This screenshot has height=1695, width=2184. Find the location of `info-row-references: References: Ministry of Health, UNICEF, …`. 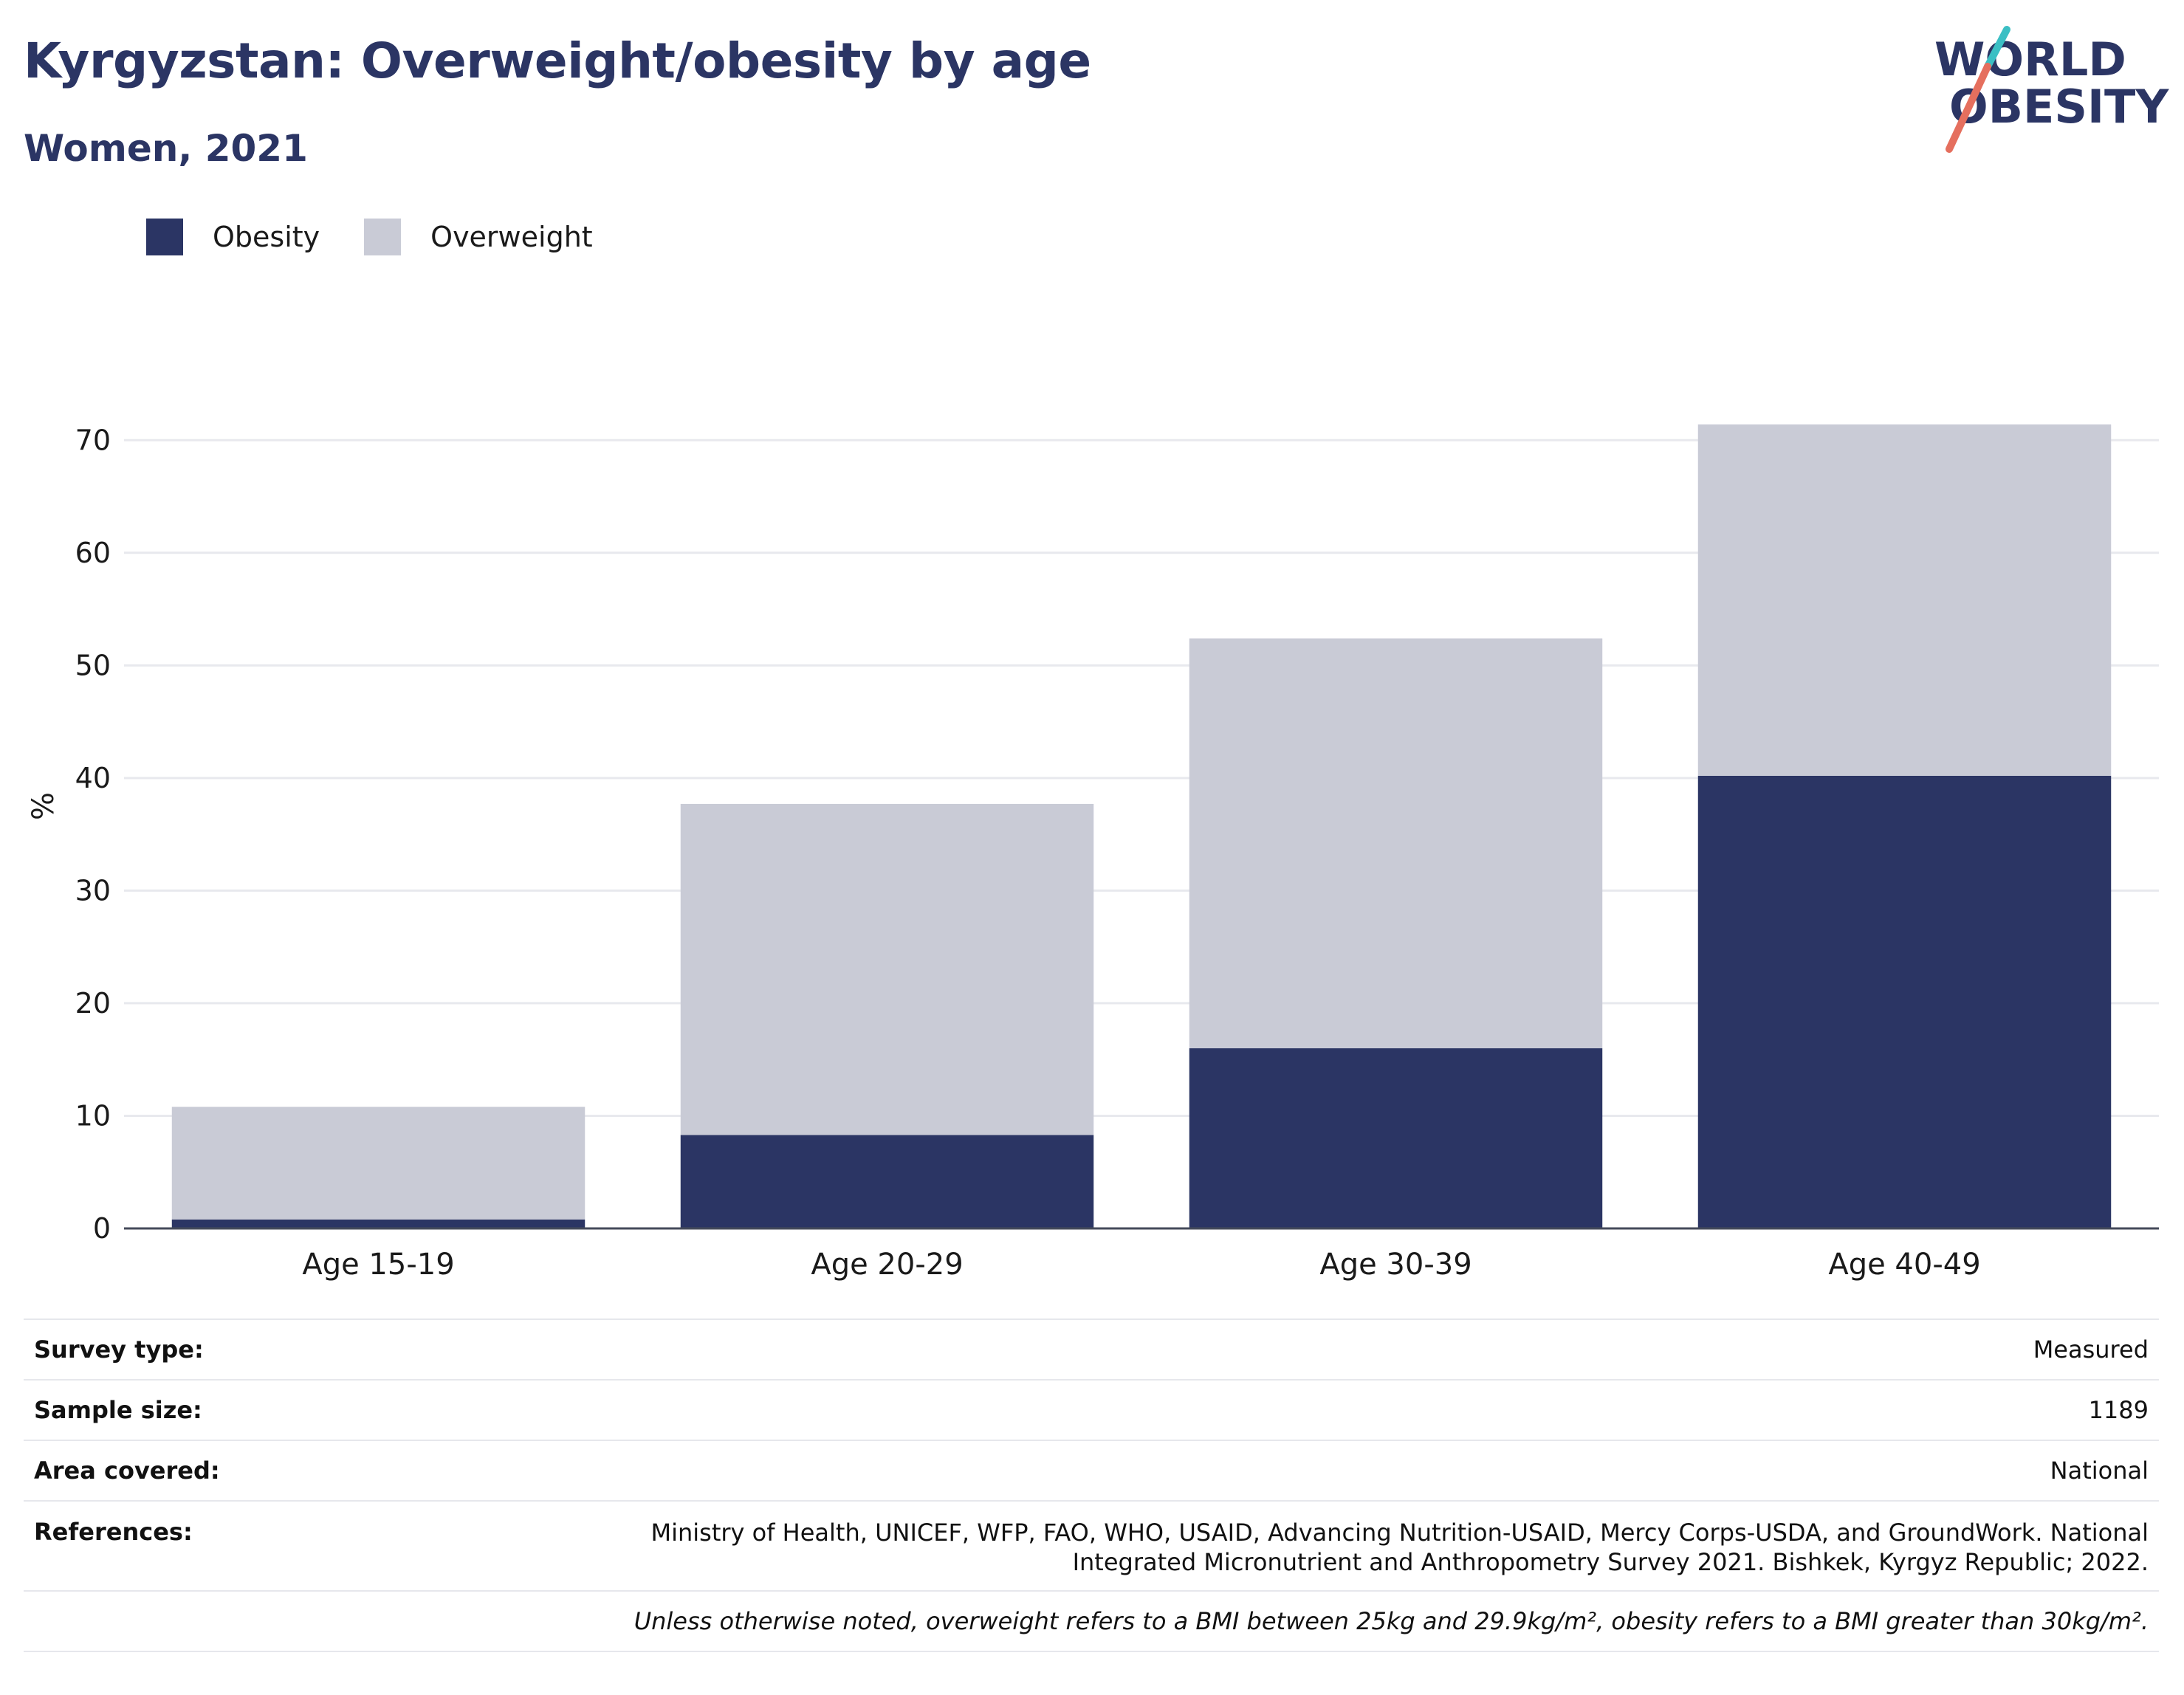

info-row-references: References: Ministry of Health, UNICEF, … is located at coordinates (1092, 1545).